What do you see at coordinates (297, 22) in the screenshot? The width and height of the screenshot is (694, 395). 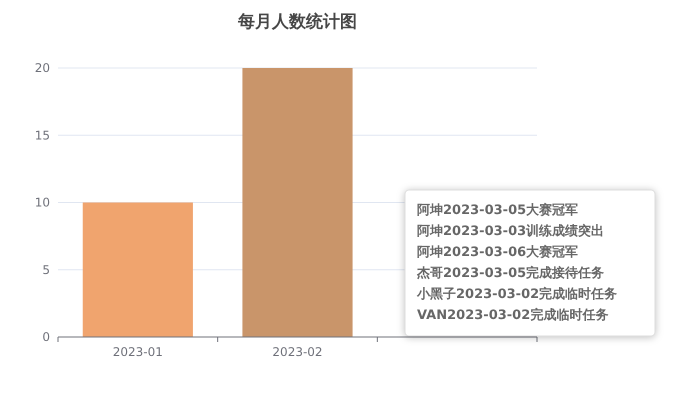 I see `chart-title: 每月人数统计图` at bounding box center [297, 22].